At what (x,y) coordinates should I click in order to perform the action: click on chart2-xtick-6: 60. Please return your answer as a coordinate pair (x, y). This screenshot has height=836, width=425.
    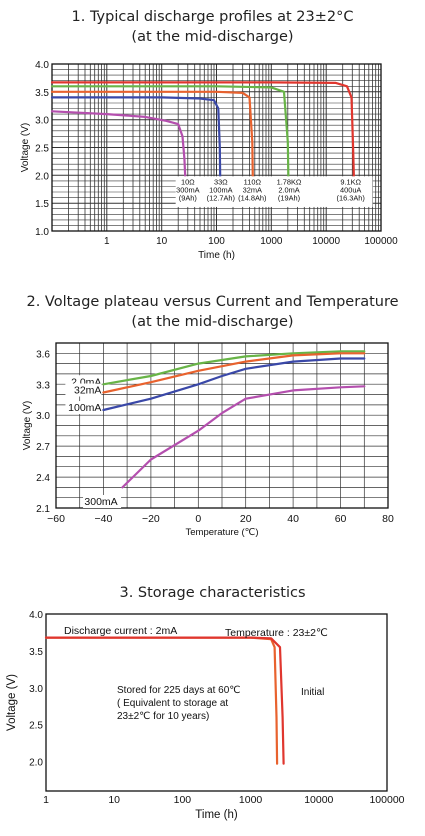
    Looking at the image, I should click on (341, 519).